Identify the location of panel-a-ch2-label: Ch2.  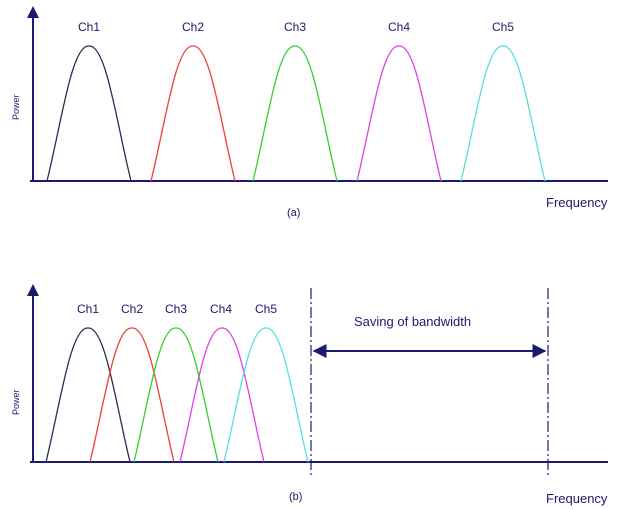
(193, 27).